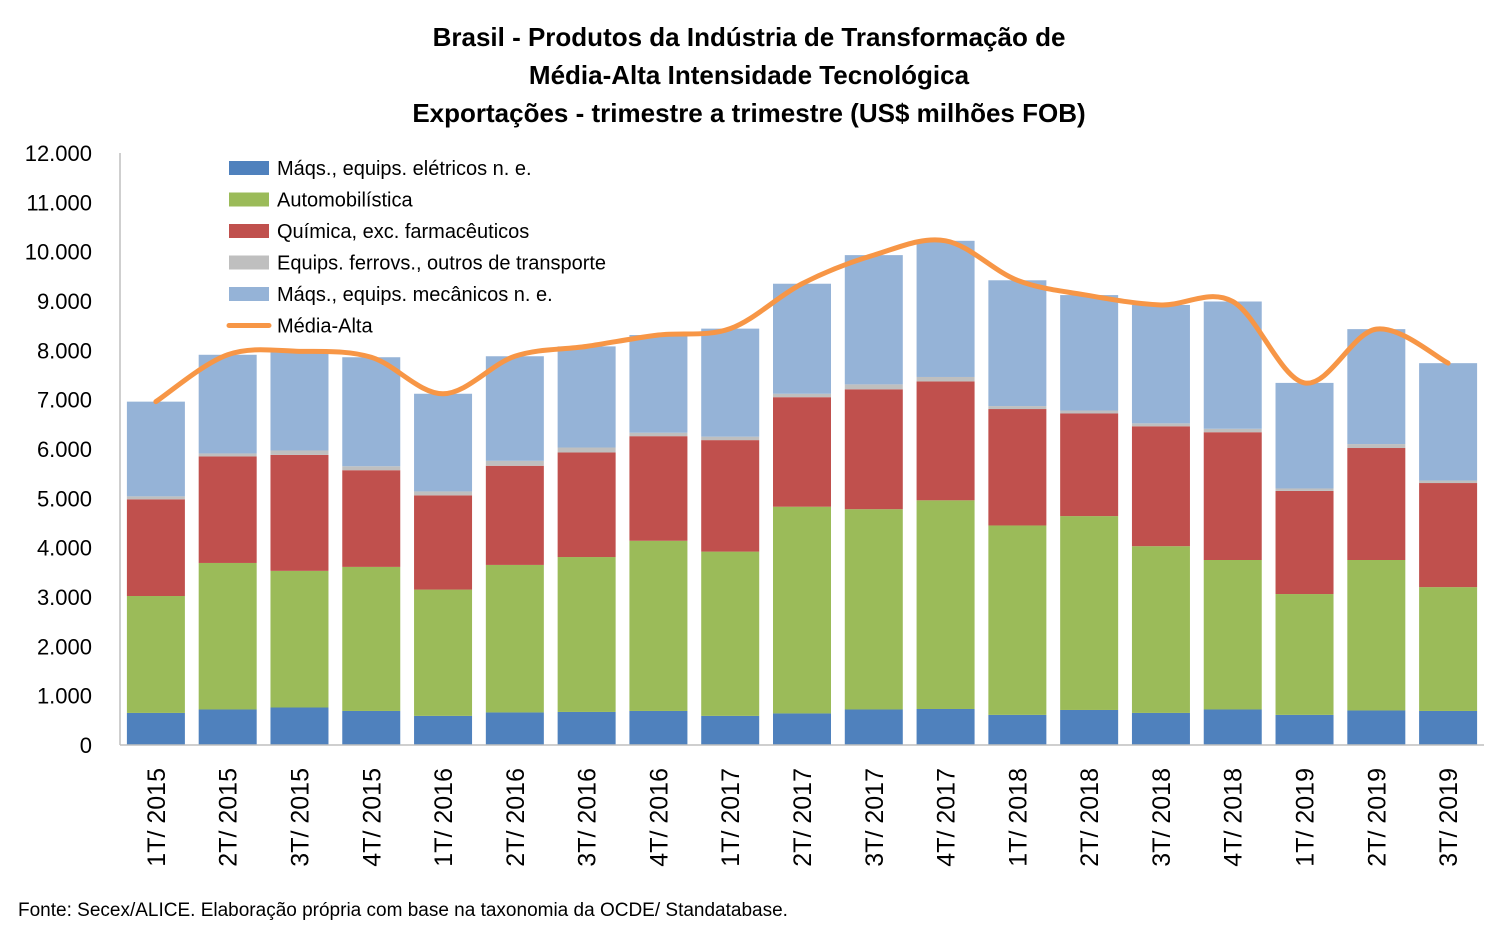  What do you see at coordinates (345, 201) in the screenshot?
I see `legend-label-1: Automobilística` at bounding box center [345, 201].